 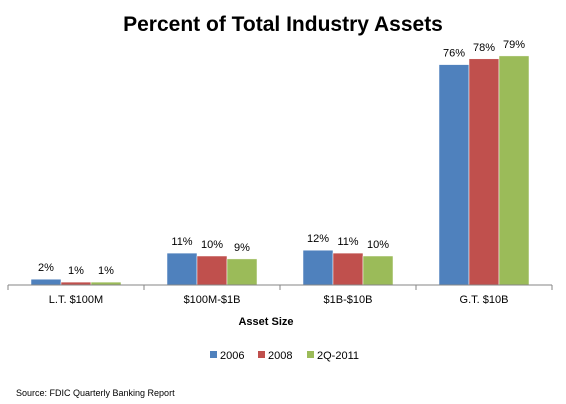 What do you see at coordinates (265, 322) in the screenshot?
I see `x-axis-title: Asset Size` at bounding box center [265, 322].